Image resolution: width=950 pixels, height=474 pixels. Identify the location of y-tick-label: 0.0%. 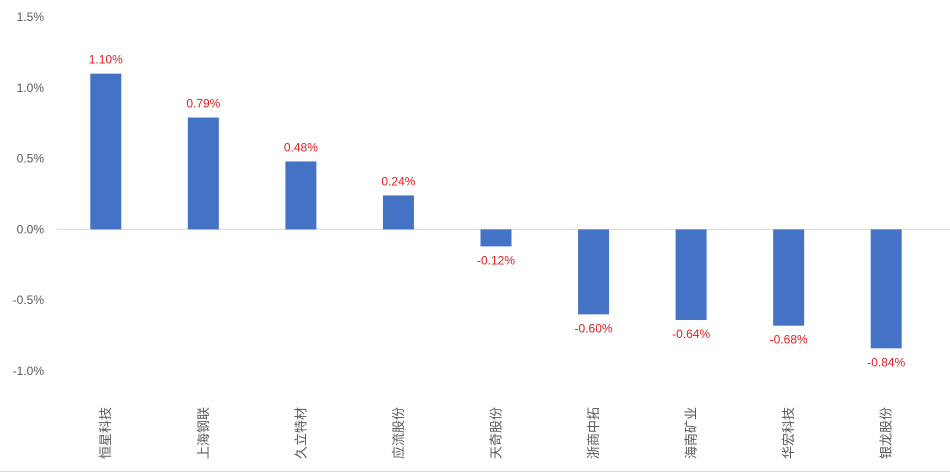
(31, 229).